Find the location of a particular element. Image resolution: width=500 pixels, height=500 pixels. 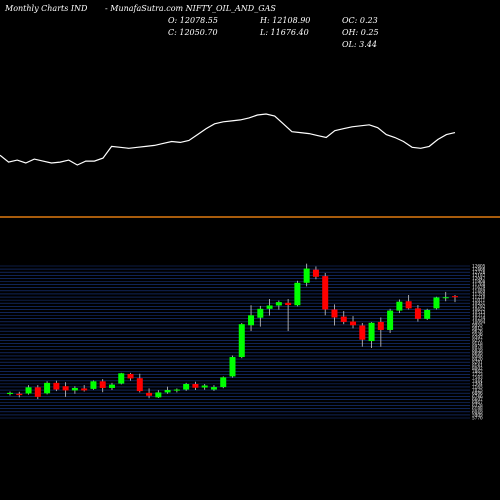

y-tick-label: 6049 is located at coordinates (477, 411).